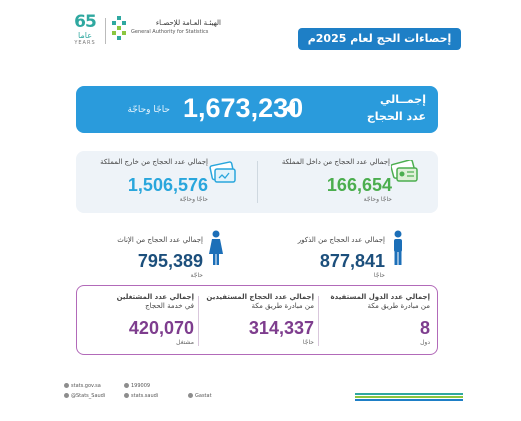 Image resolution: width=521 pixels, height=421 pixels. I want to click on makkah-route-panel, so click(257, 320).